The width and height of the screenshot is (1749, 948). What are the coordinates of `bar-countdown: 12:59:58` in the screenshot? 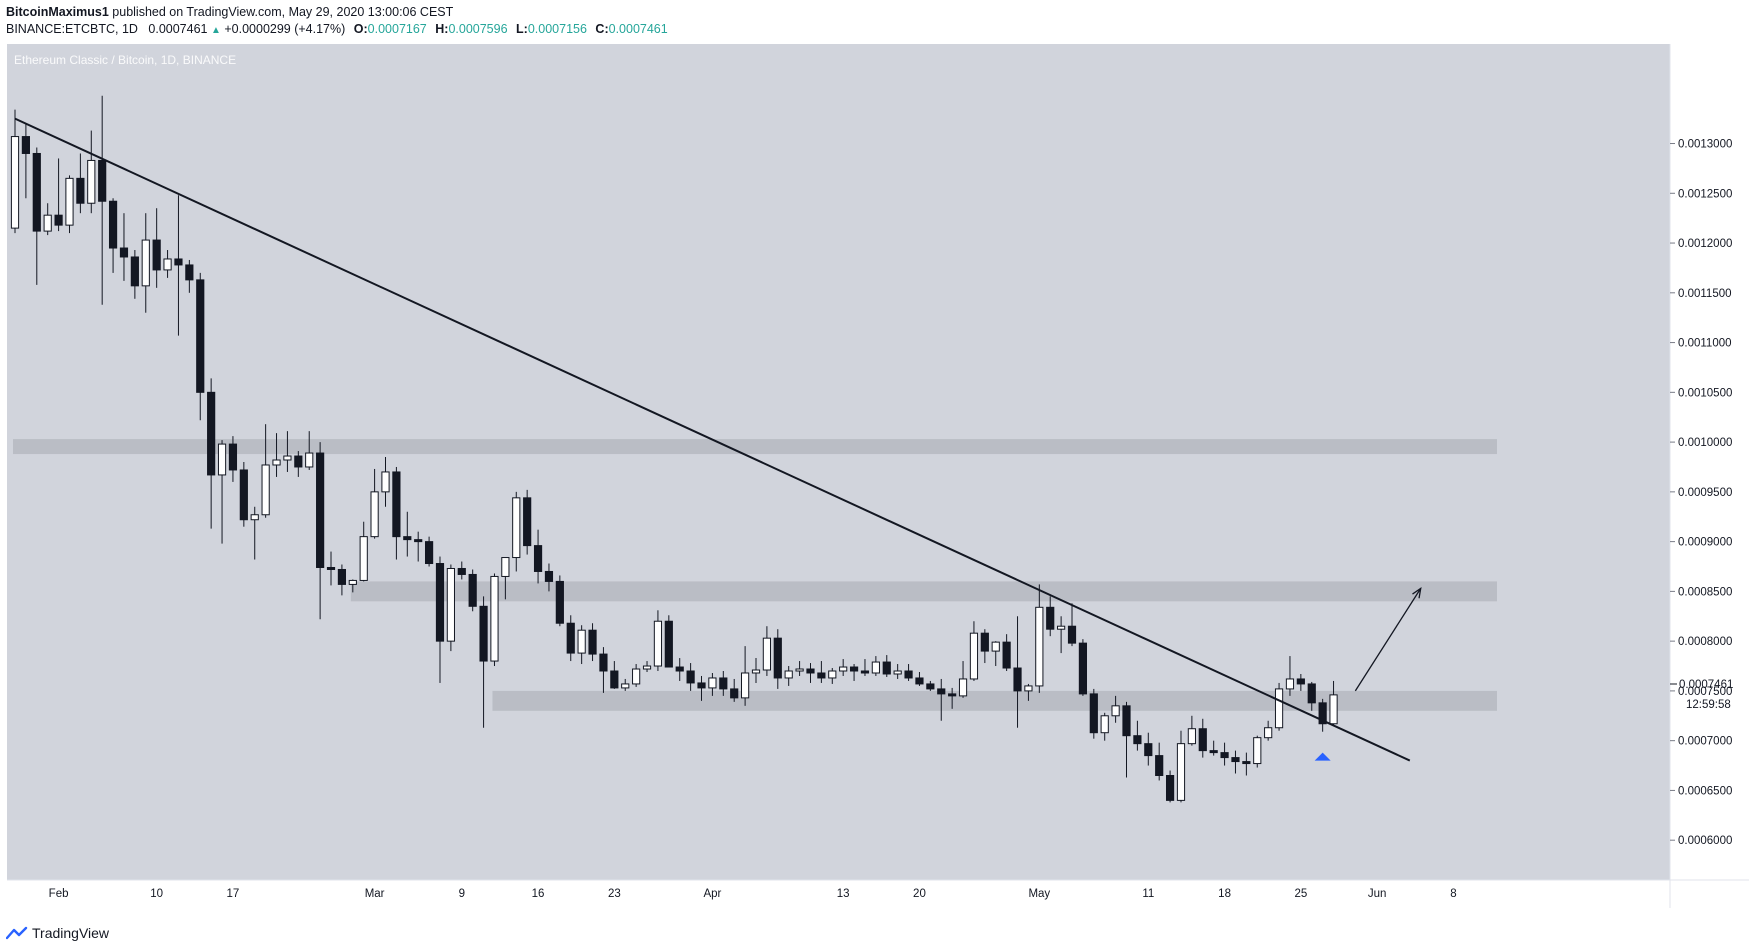 It's located at (1708, 705).